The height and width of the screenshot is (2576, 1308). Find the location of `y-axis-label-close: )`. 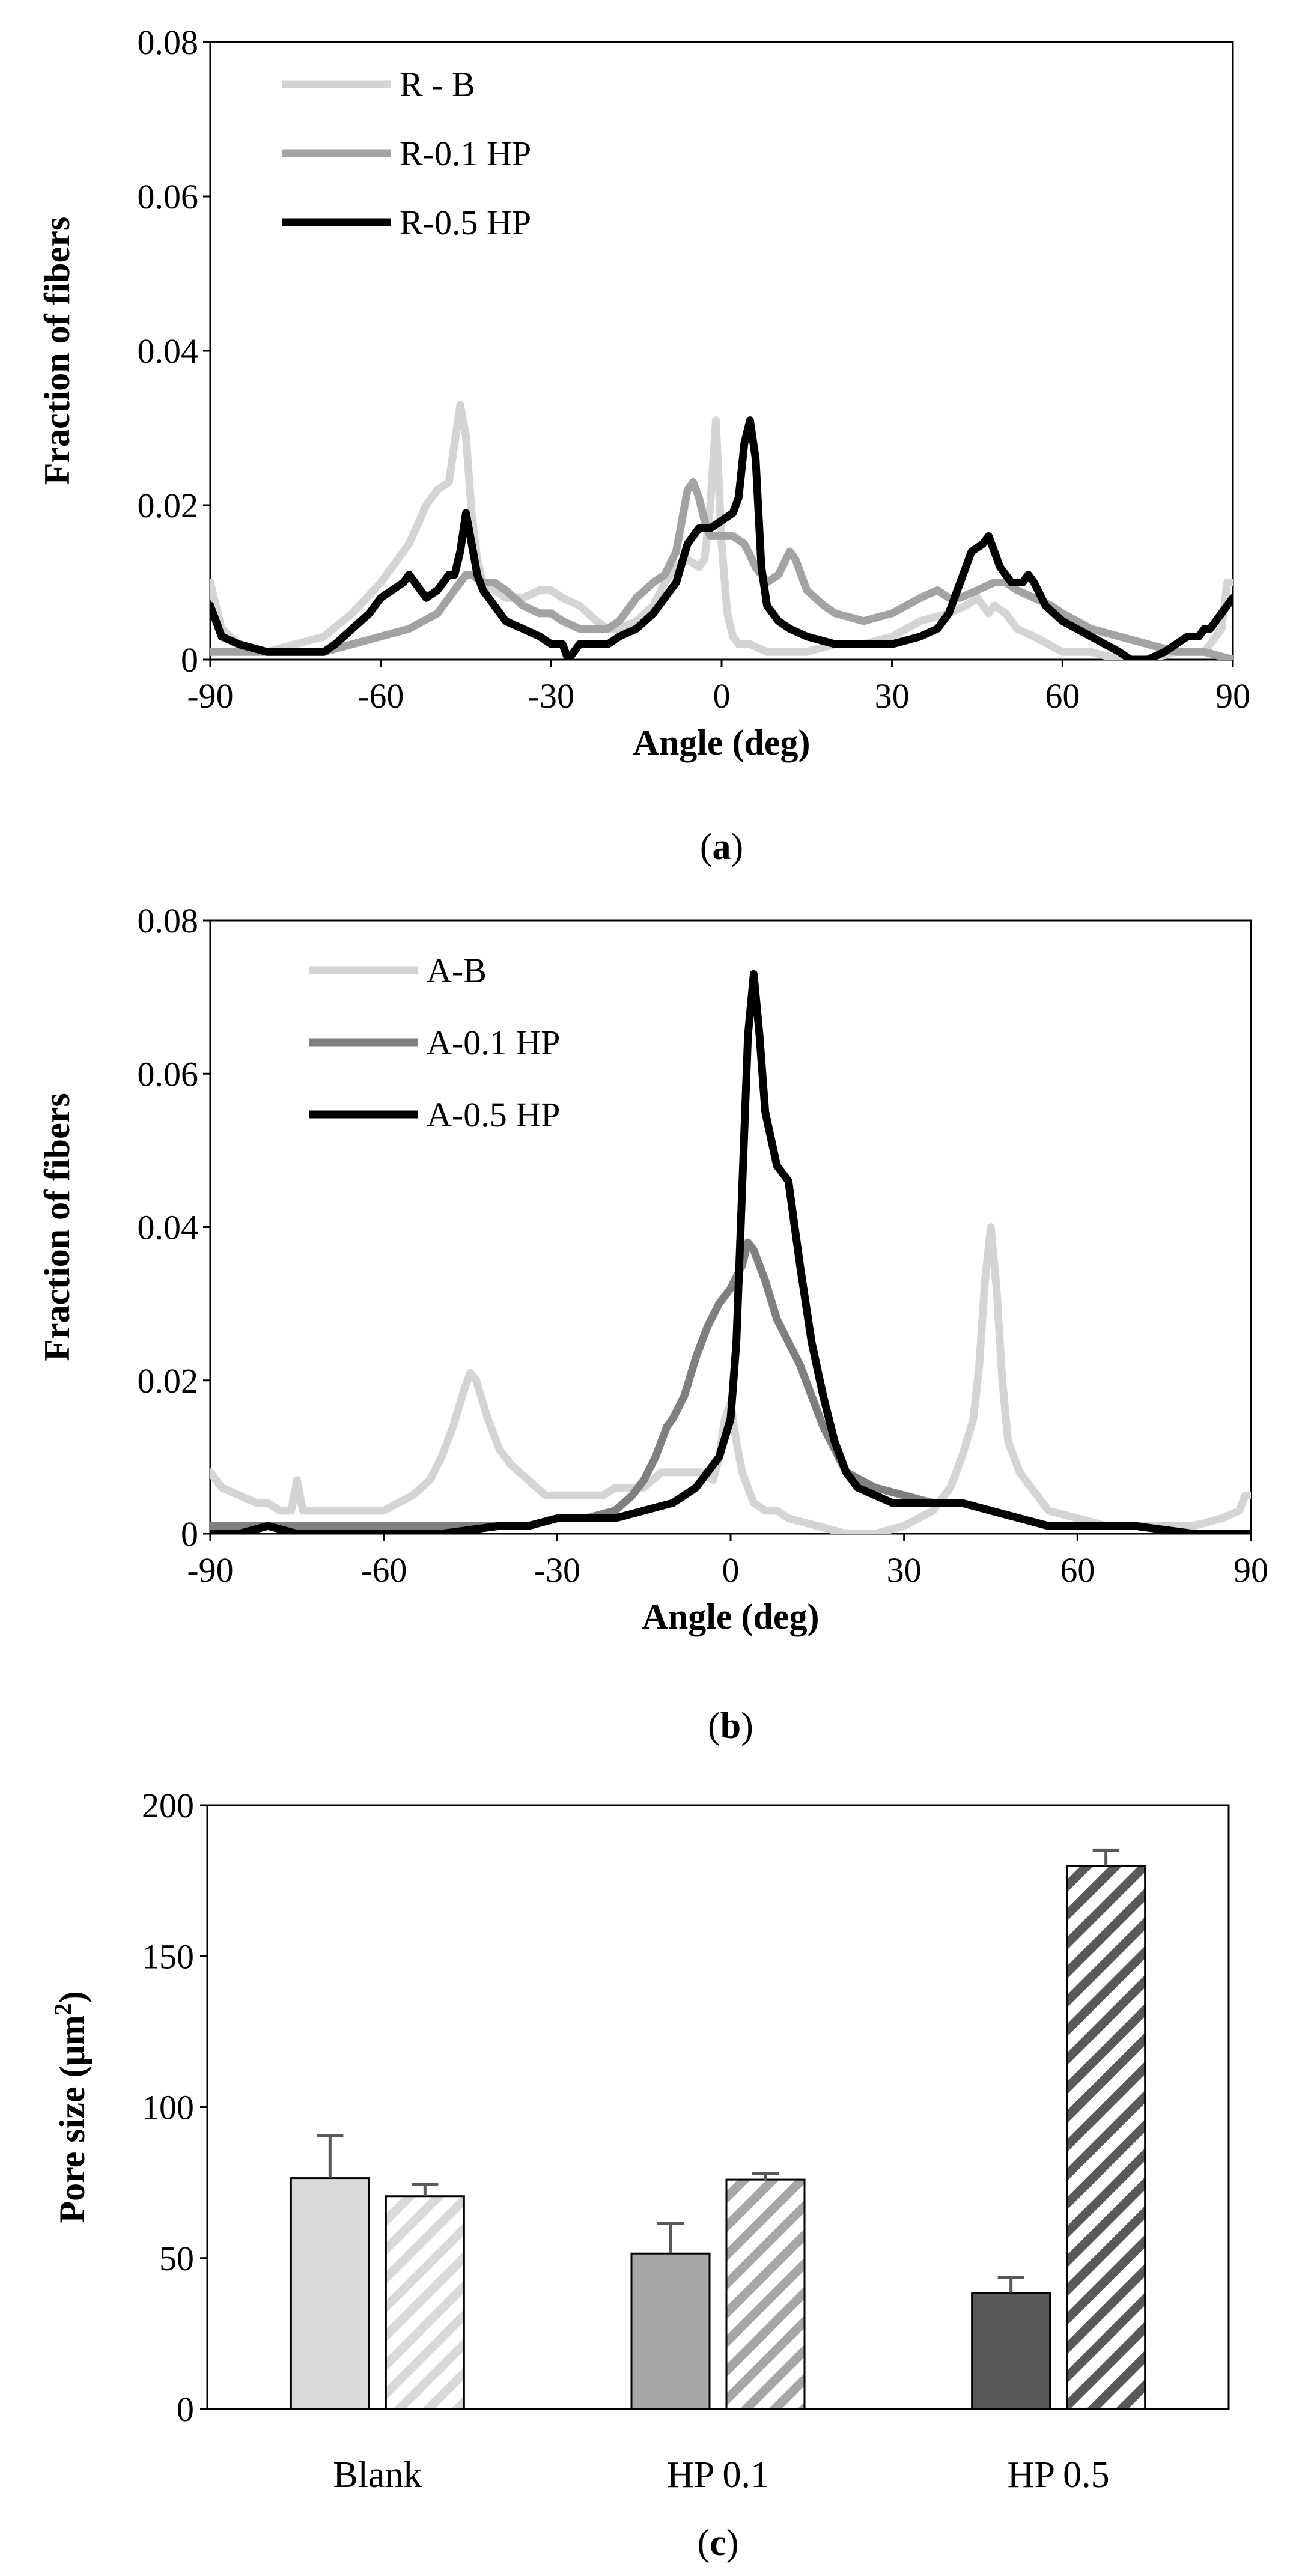

y-axis-label-close: ) is located at coordinates (72, 1997).